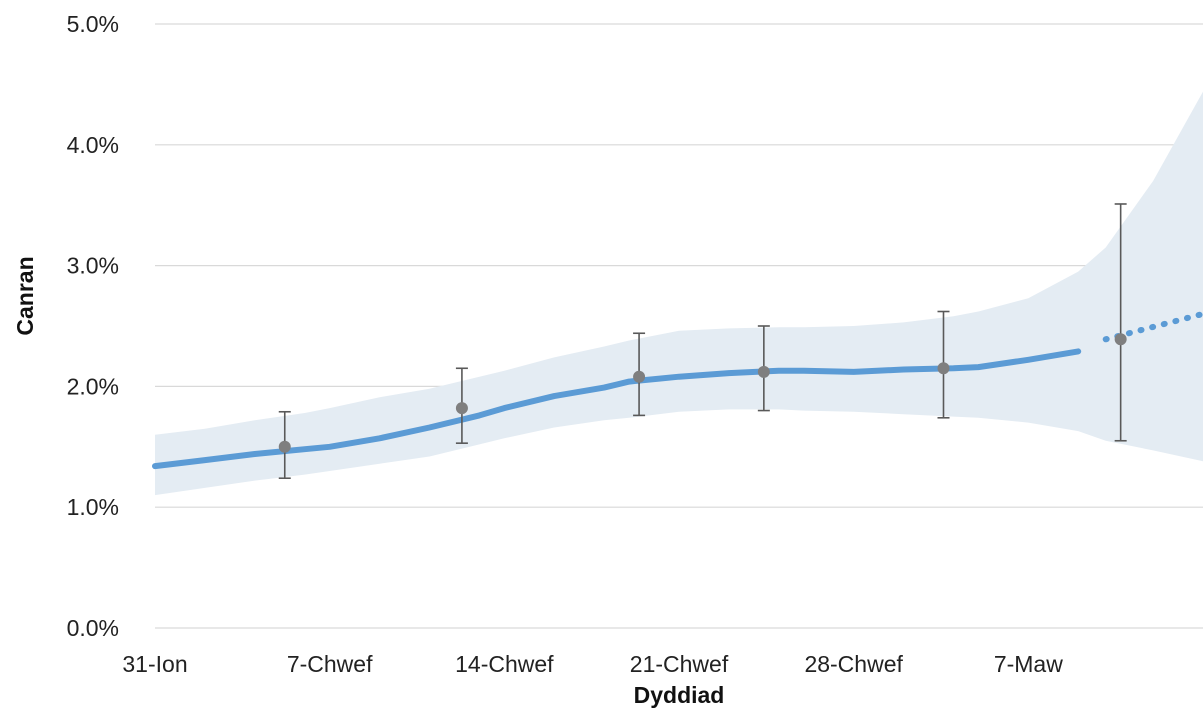 This screenshot has width=1203, height=709. I want to click on trend-line, so click(617, 409).